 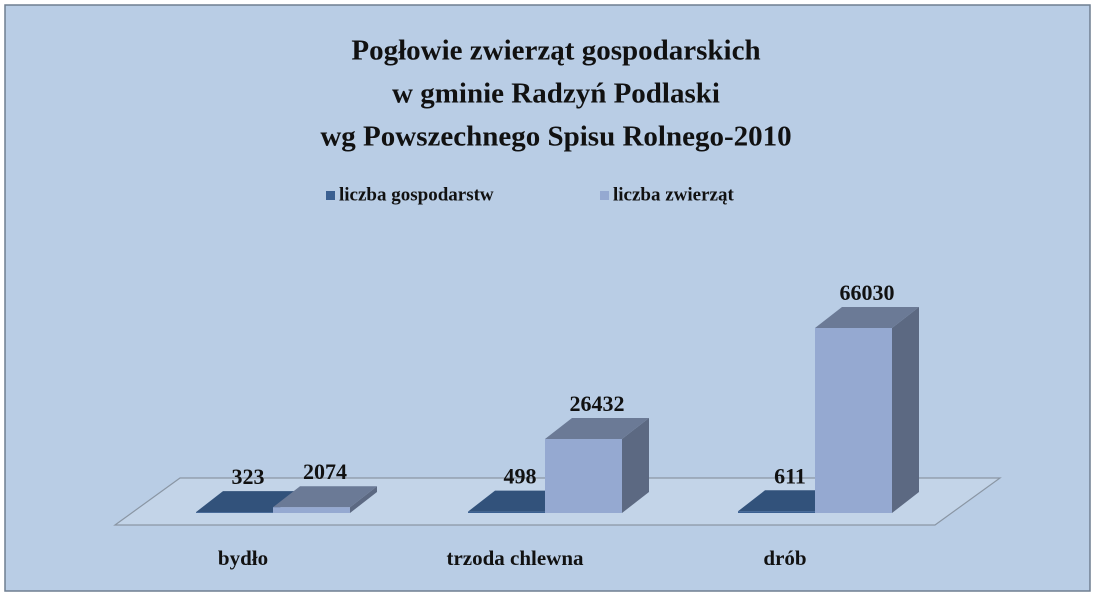 What do you see at coordinates (325, 471) in the screenshot?
I see `value-label: 2074` at bounding box center [325, 471].